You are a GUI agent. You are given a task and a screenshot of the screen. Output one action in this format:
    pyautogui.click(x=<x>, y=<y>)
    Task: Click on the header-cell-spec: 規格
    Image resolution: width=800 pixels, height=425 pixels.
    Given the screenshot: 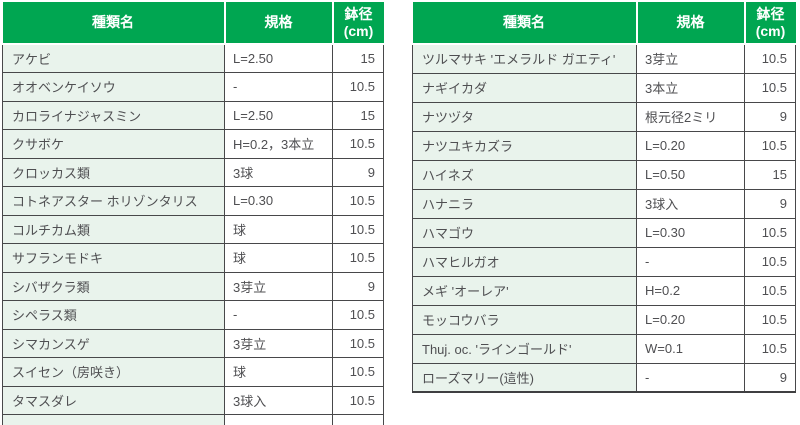 What is the action you would take?
    pyautogui.click(x=278, y=23)
    